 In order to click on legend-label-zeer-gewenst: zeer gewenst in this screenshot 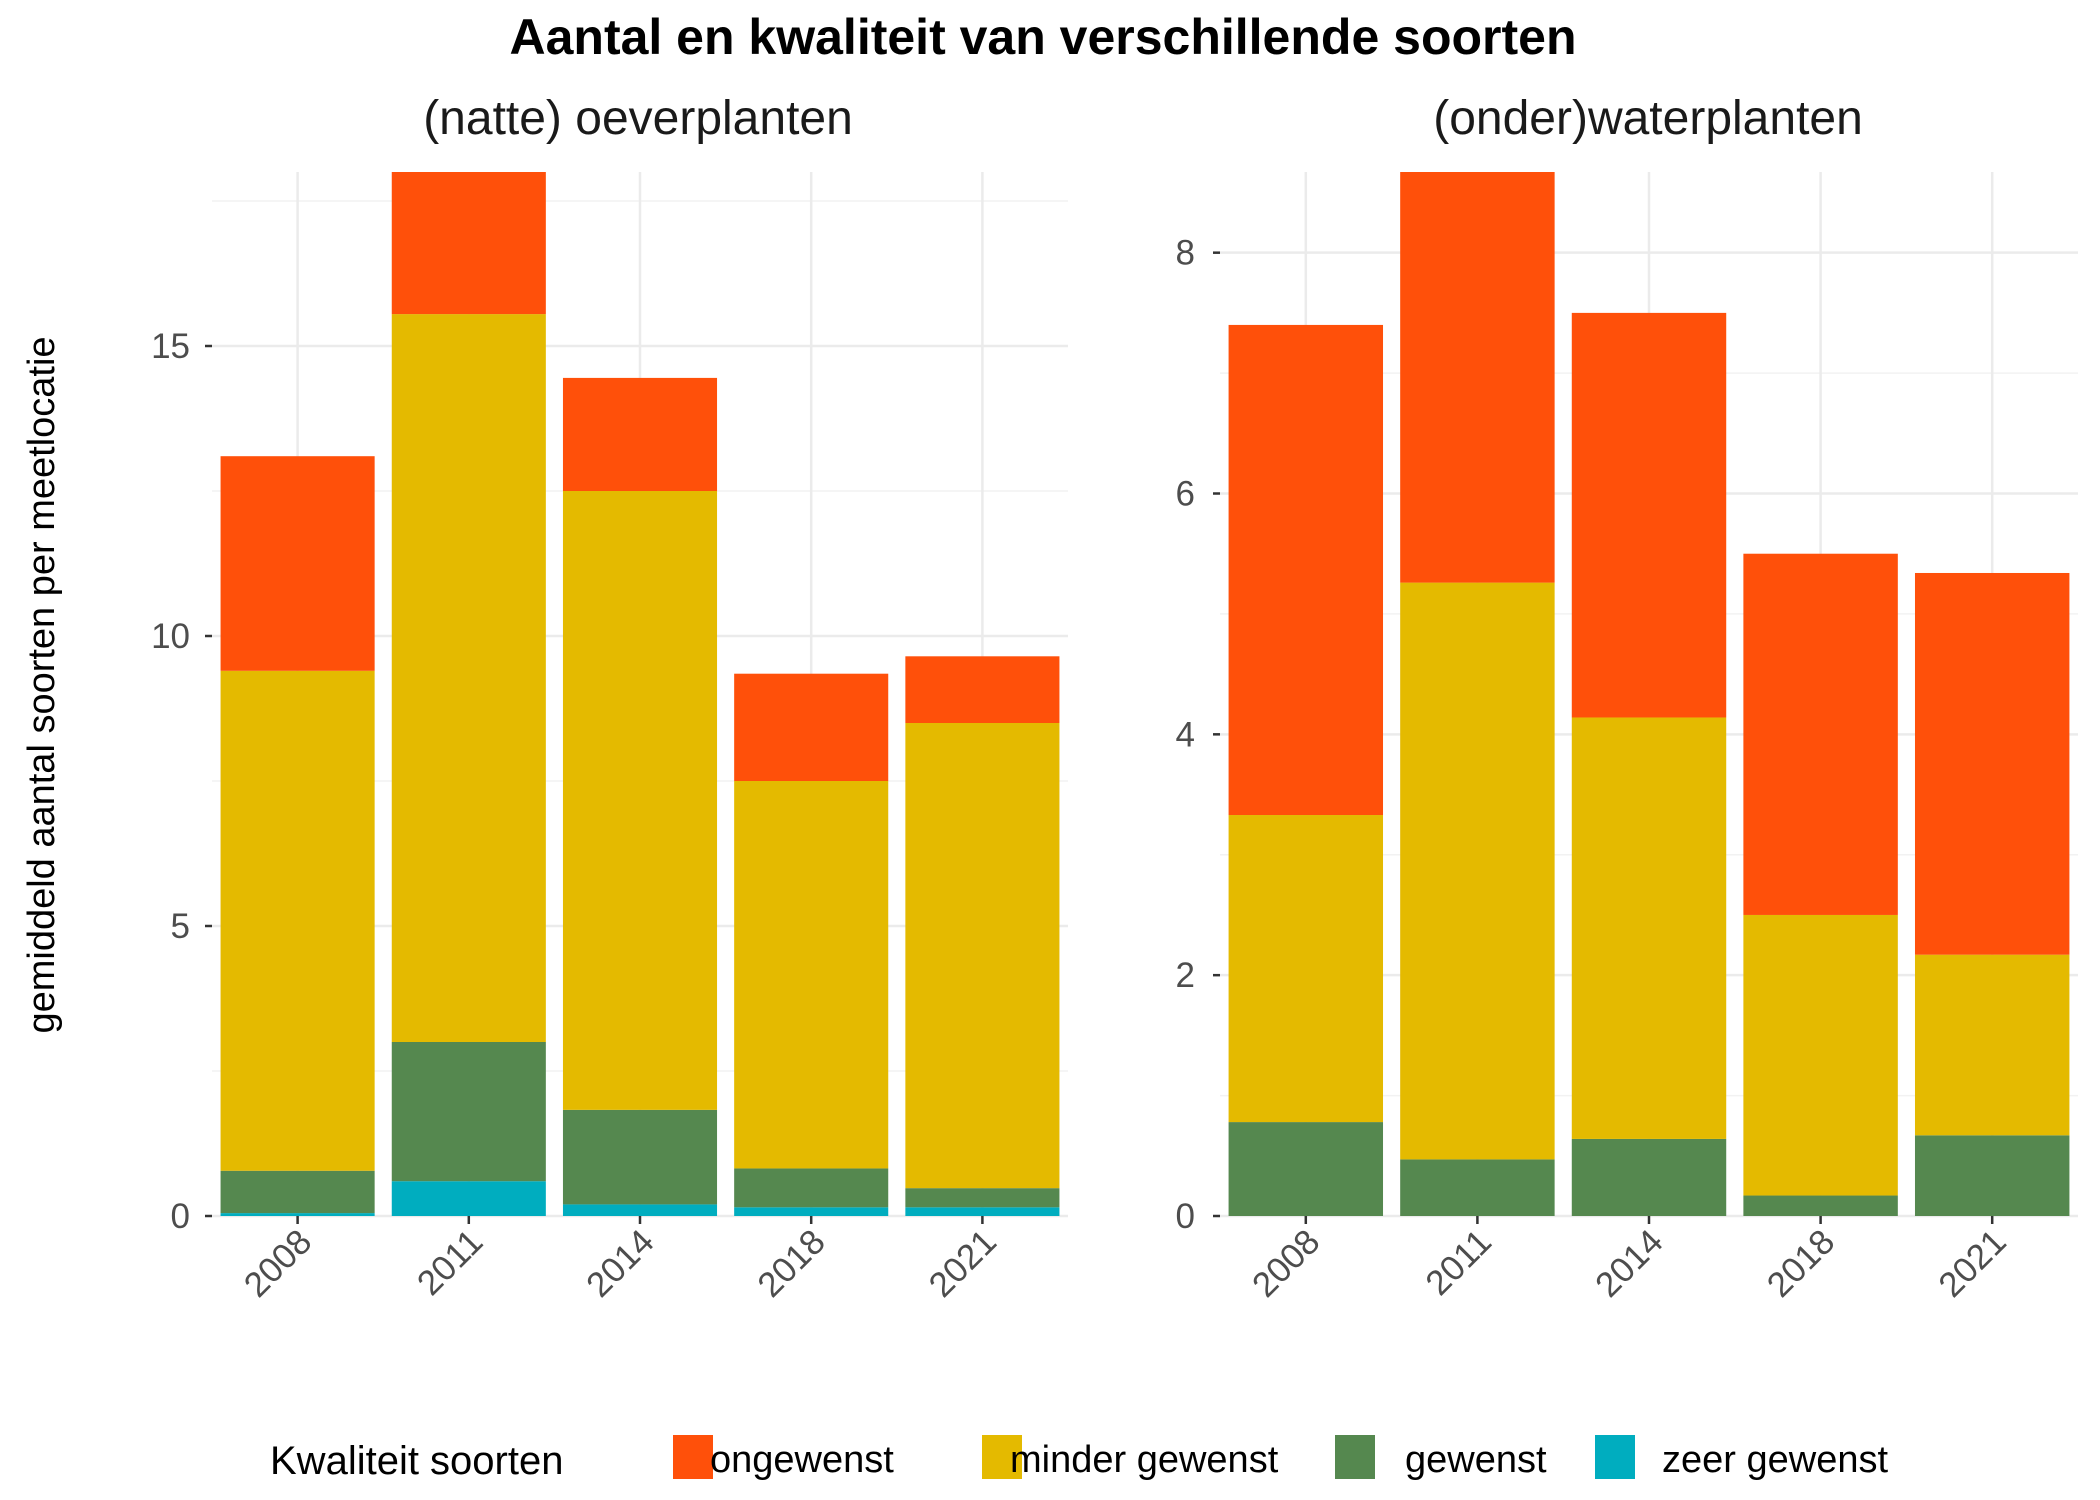, I will do `click(1775, 1460)`.